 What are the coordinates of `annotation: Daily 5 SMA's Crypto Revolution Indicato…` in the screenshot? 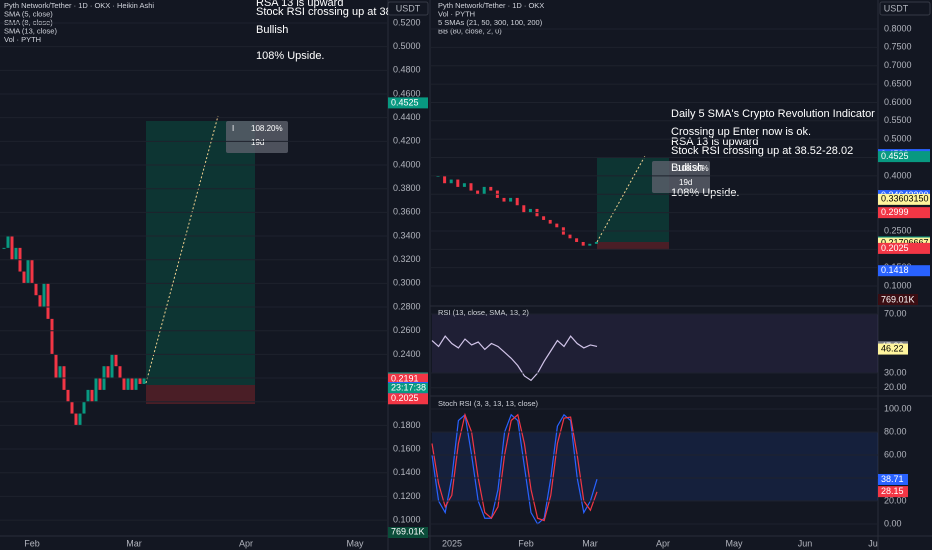 It's located at (773, 114).